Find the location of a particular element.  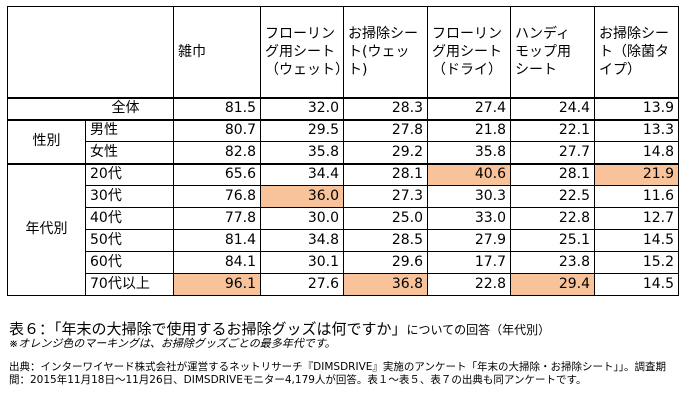

table-cell: 34.8 is located at coordinates (302, 240).